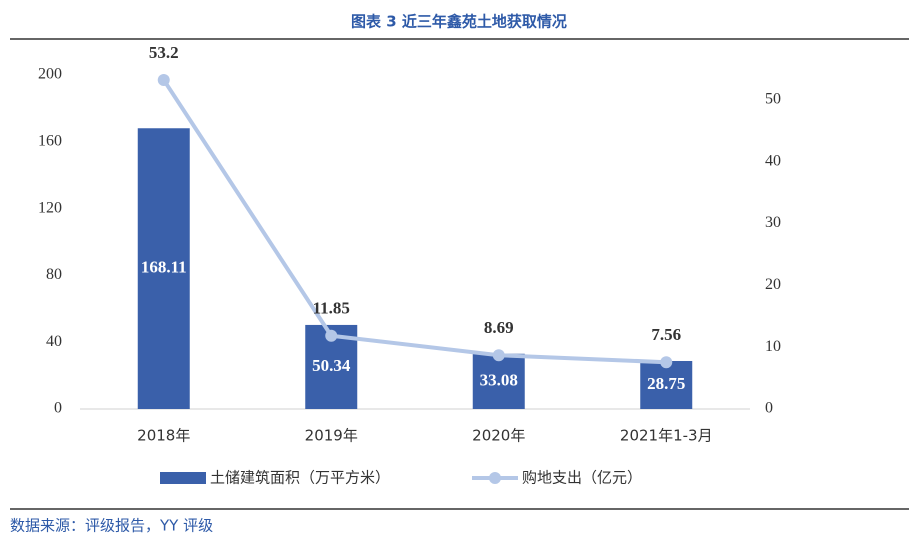  Describe the element at coordinates (331, 365) in the screenshot. I see `bar-value-label: 50.34` at that location.